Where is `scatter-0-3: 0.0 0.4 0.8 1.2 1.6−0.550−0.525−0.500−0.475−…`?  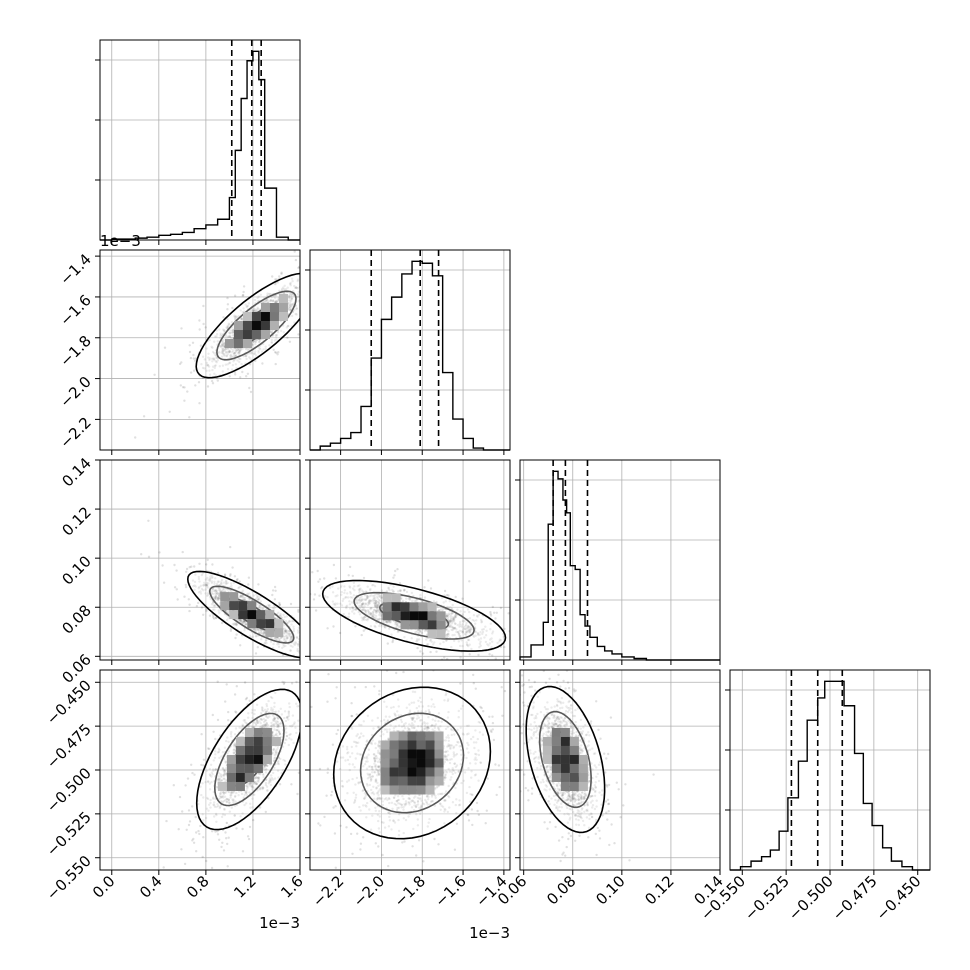 scatter-0-3: 0.0 0.4 0.8 1.2 1.6−0.550−0.525−0.500−0.475−… is located at coordinates (175, 786).